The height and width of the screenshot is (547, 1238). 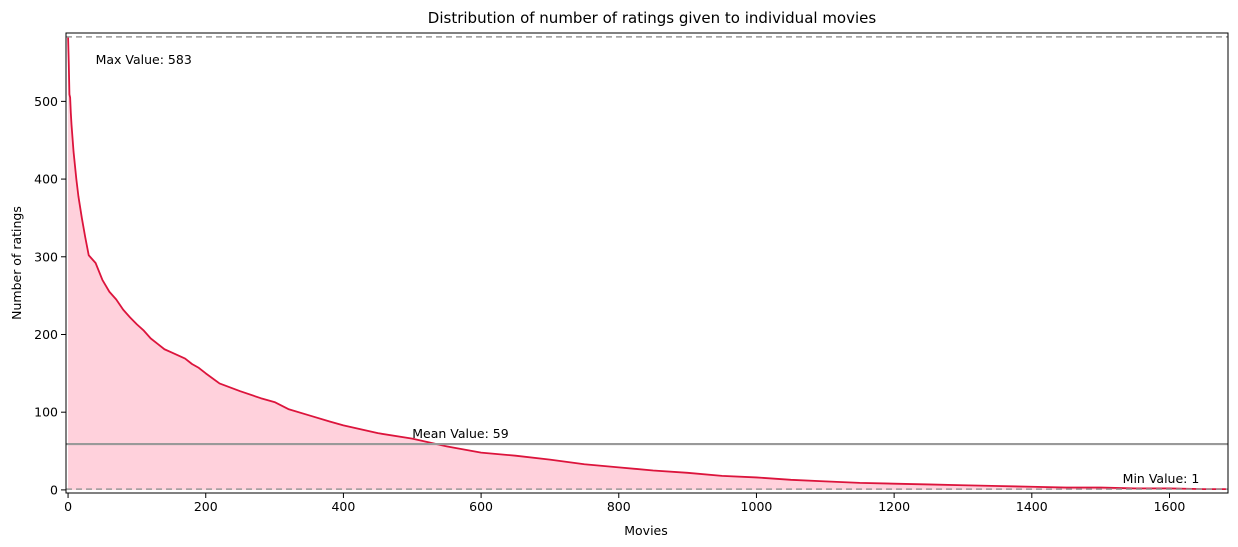 I want to click on y-tick-label: 200, so click(x=46, y=334).